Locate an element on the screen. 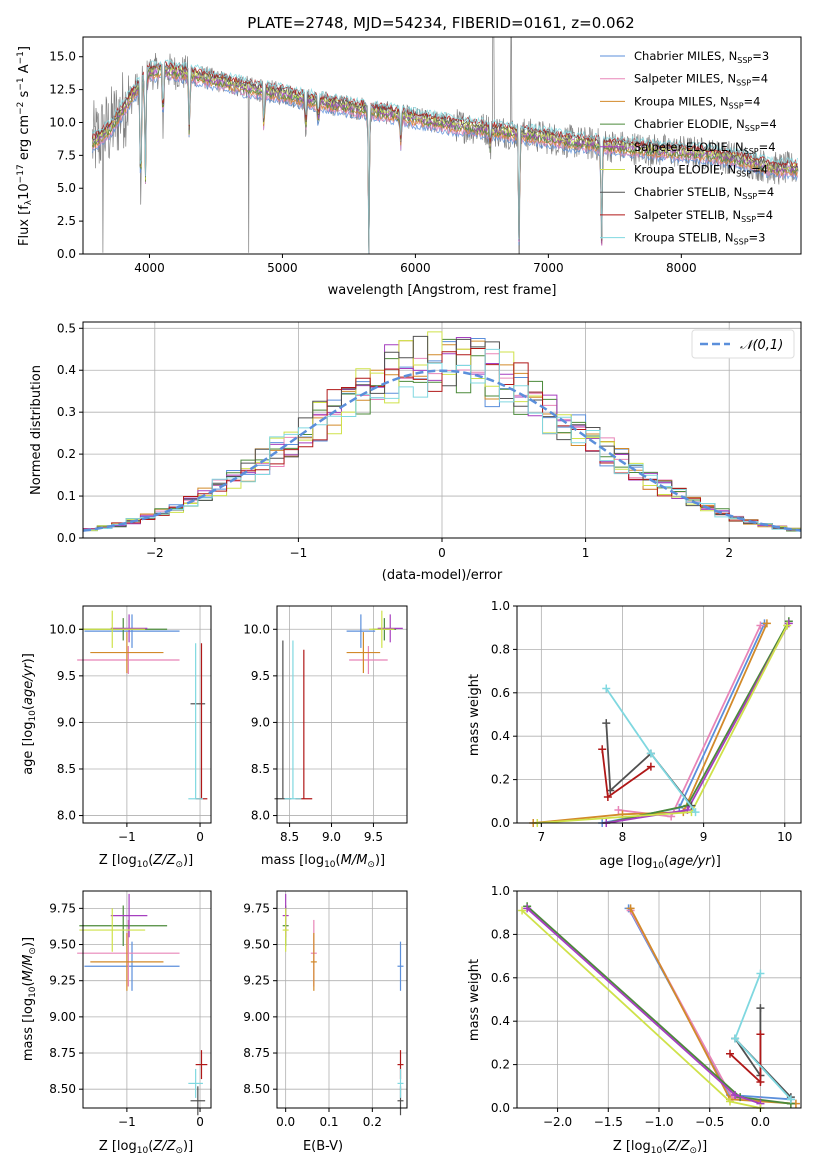  p-mZ-ytick-label: 8.50 is located at coordinates (62, 1089).